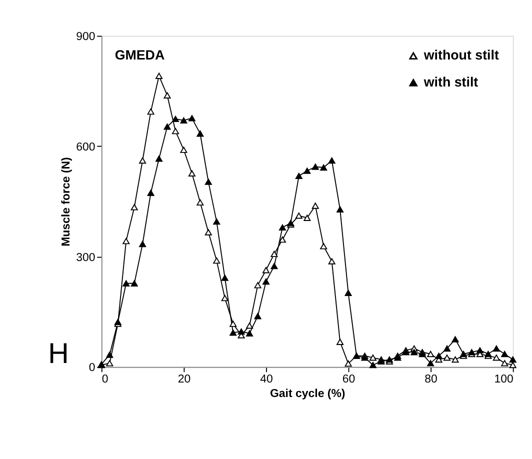  What do you see at coordinates (504, 380) in the screenshot?
I see `x-tick-label: 100` at bounding box center [504, 380].